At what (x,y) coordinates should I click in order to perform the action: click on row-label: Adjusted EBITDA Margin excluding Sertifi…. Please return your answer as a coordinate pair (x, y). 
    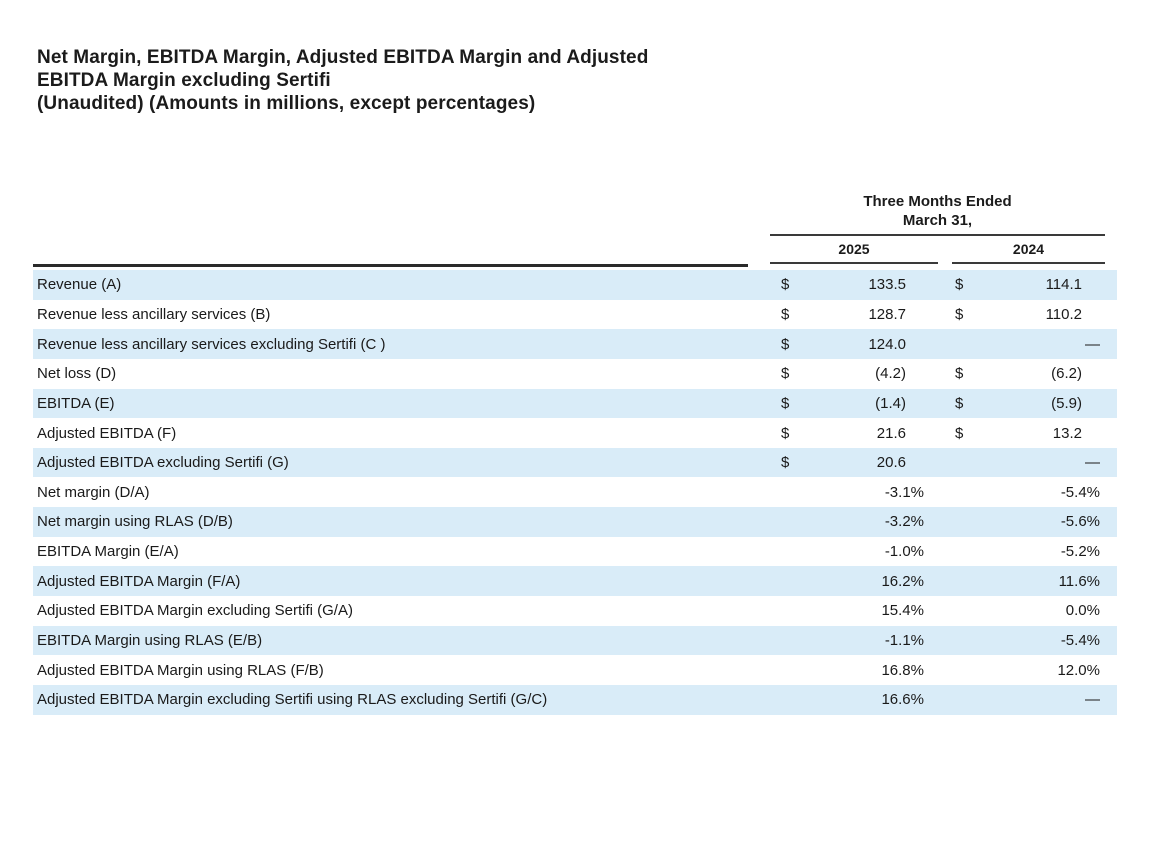
    Looking at the image, I should click on (195, 611).